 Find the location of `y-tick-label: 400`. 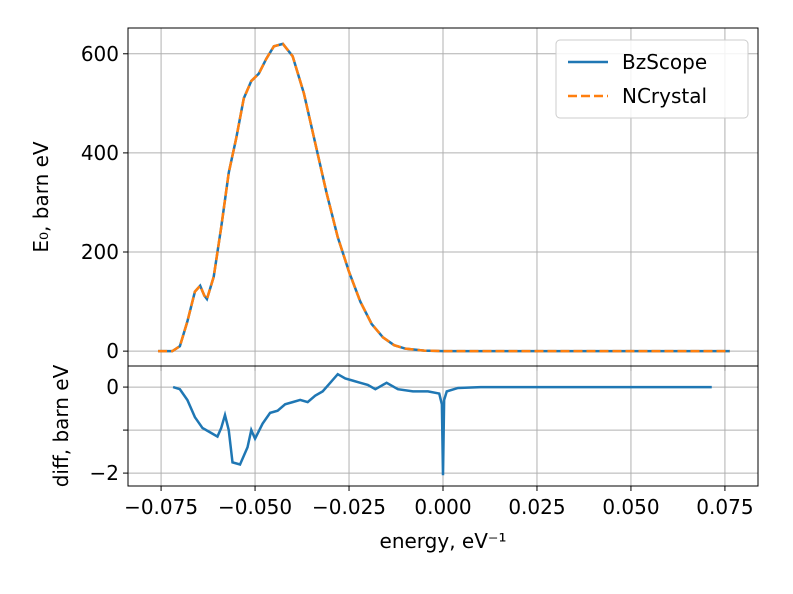

y-tick-label: 400 is located at coordinates (100, 153).